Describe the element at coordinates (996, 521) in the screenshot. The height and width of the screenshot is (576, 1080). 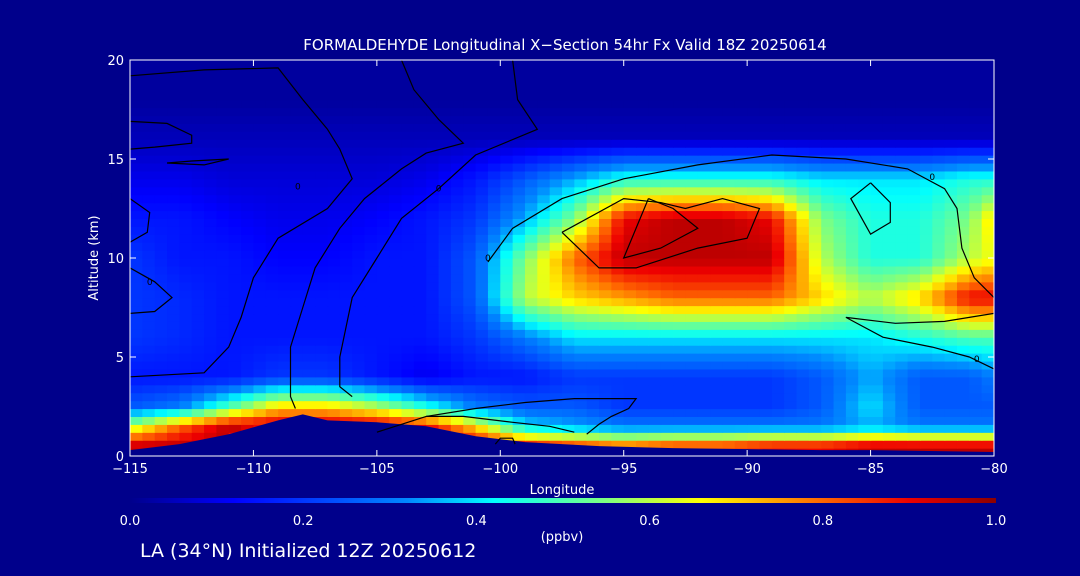
I see `colorbar-tick-label: 1.0` at that location.